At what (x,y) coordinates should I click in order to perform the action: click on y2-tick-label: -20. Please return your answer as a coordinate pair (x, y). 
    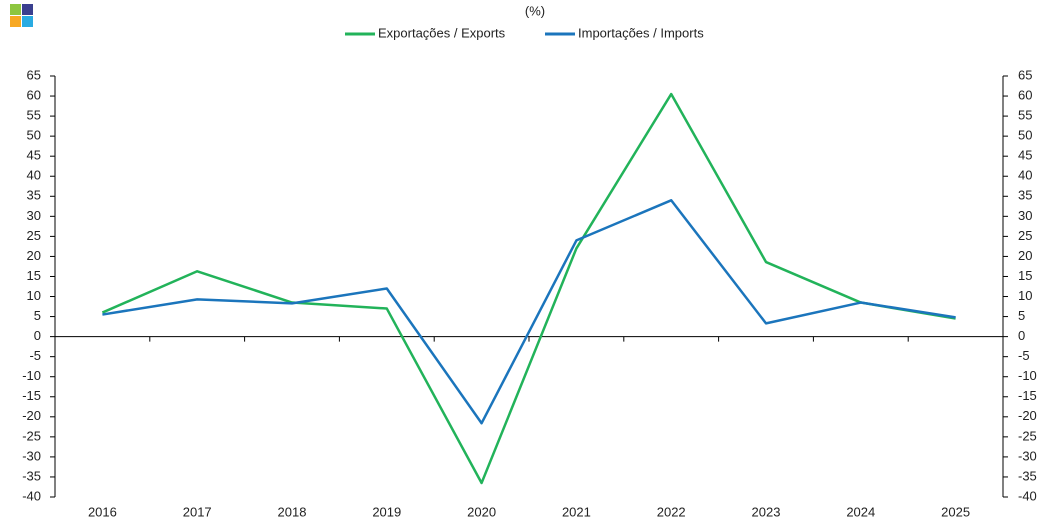
    Looking at the image, I should click on (1027, 415).